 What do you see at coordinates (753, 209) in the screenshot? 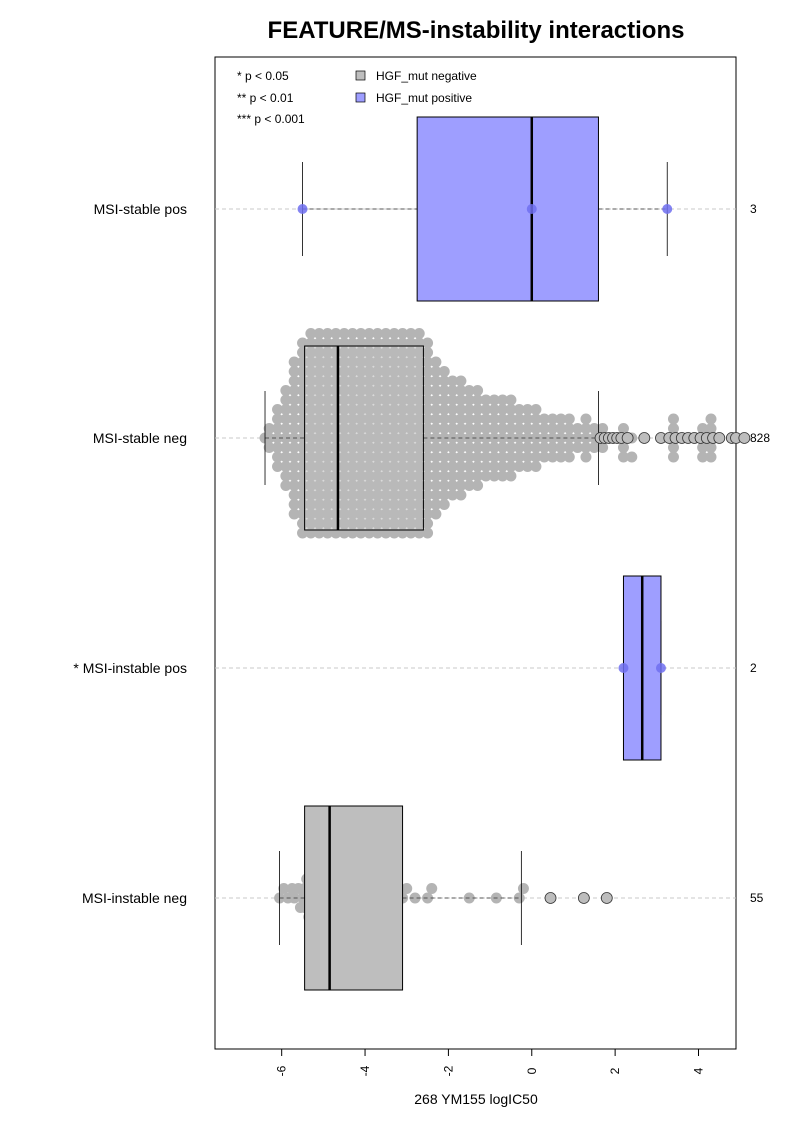
I see `group-count: 3` at bounding box center [753, 209].